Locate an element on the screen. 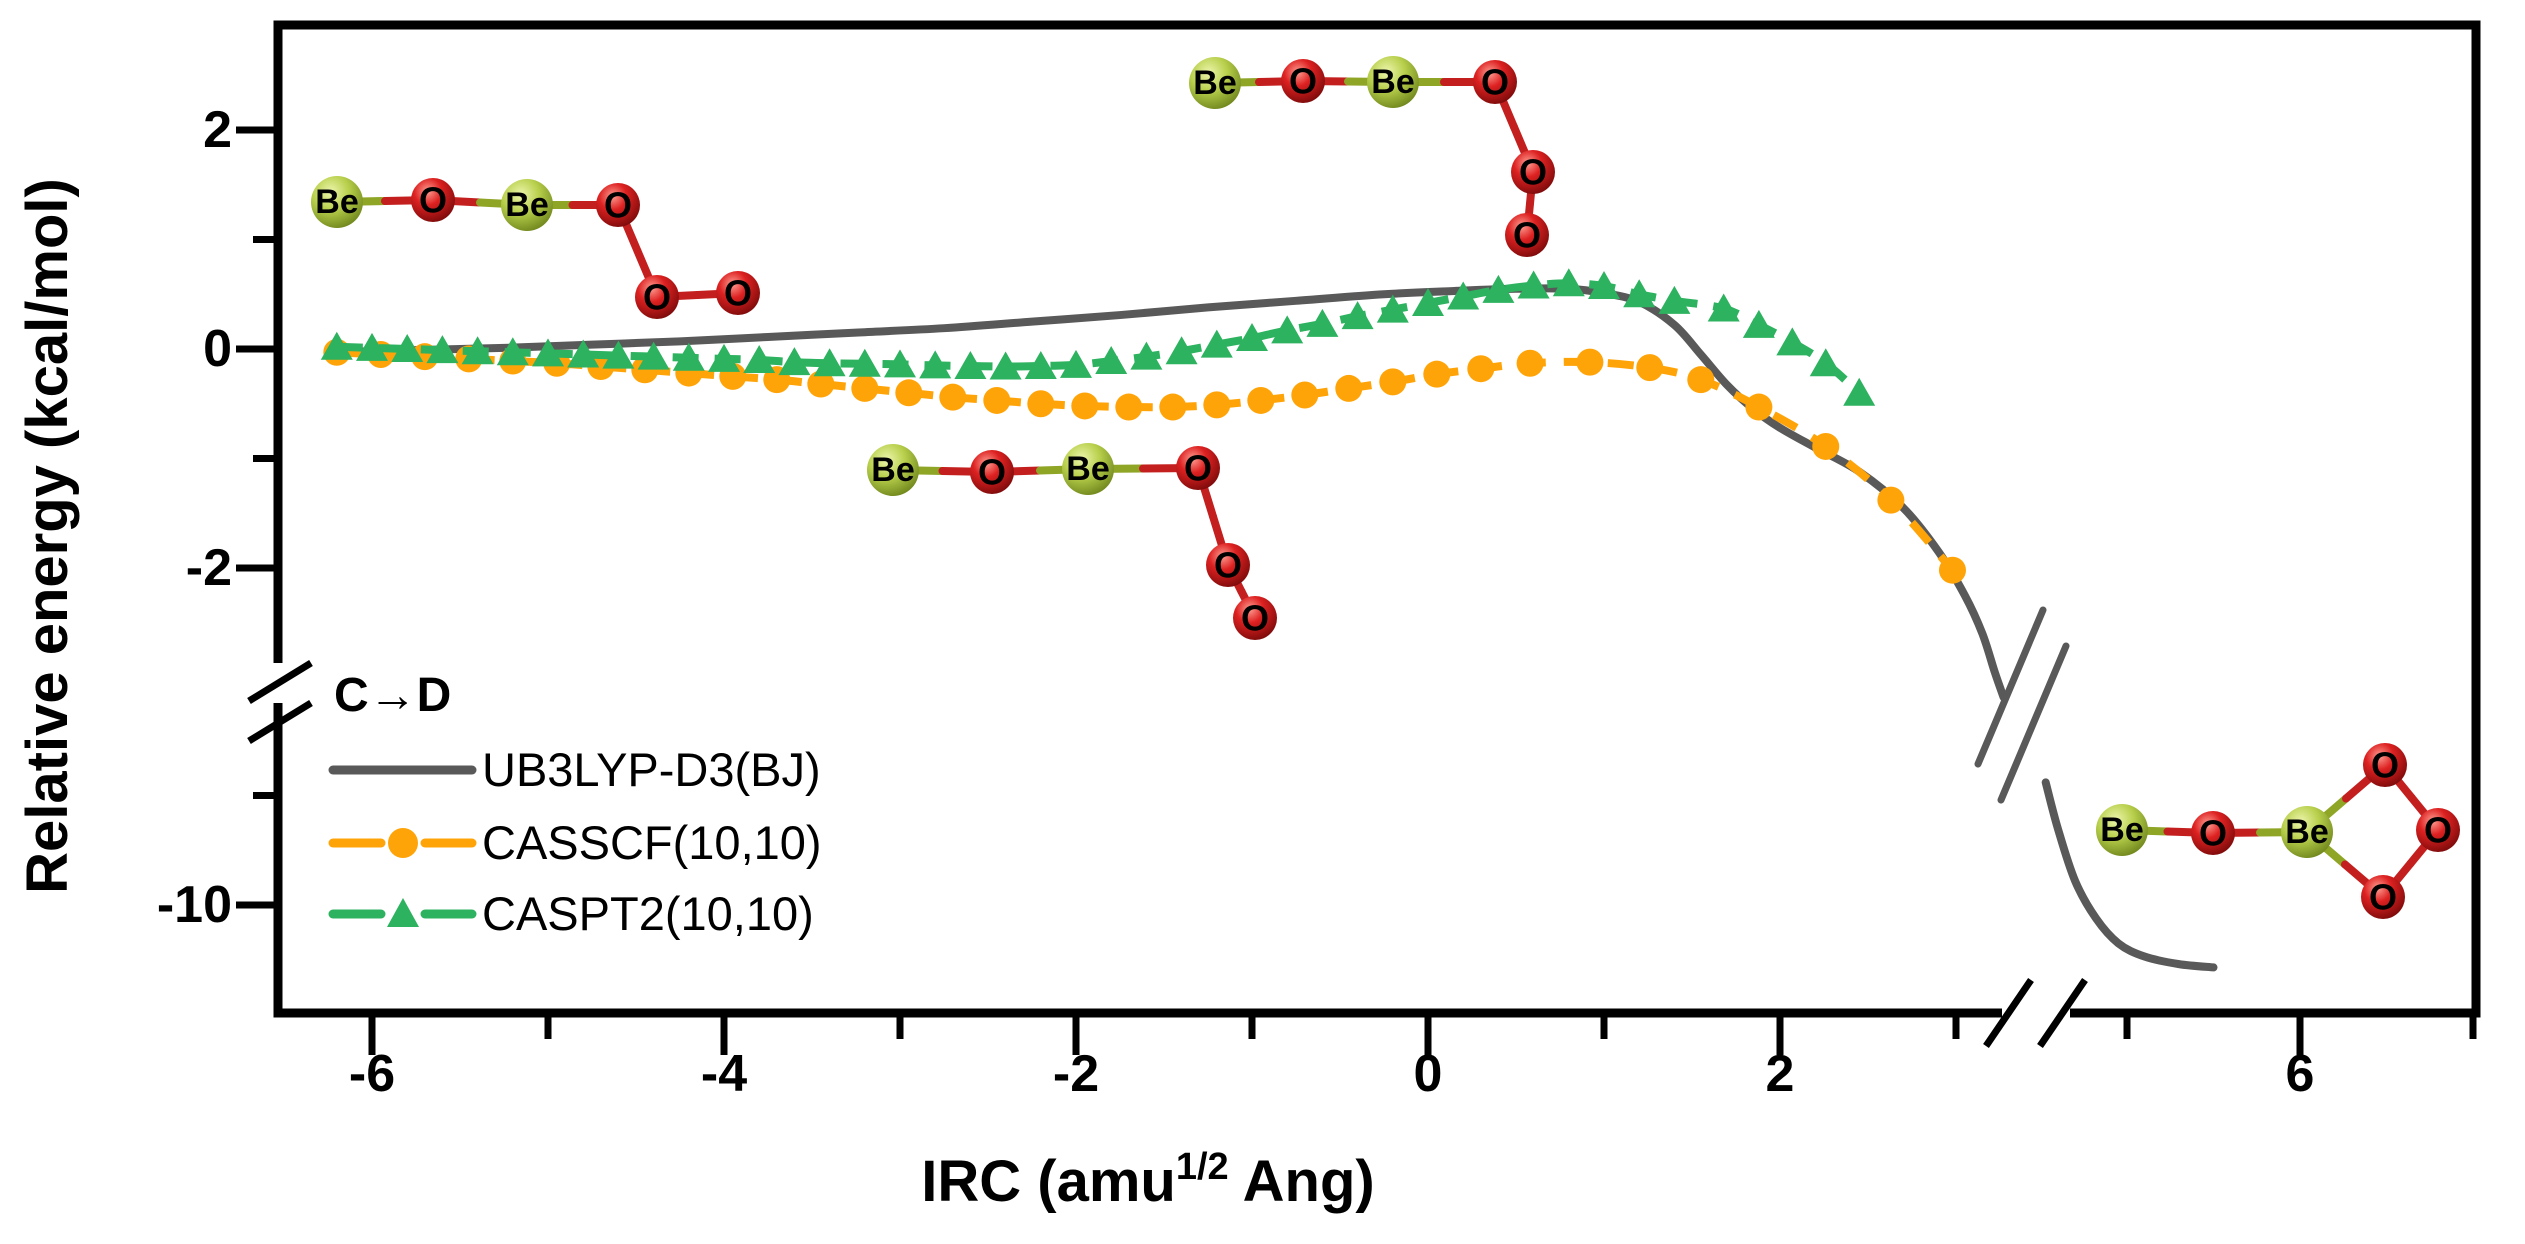 The image size is (2525, 1244). legend-item-label: UB3LYP-D3(BJ) is located at coordinates (651, 769).